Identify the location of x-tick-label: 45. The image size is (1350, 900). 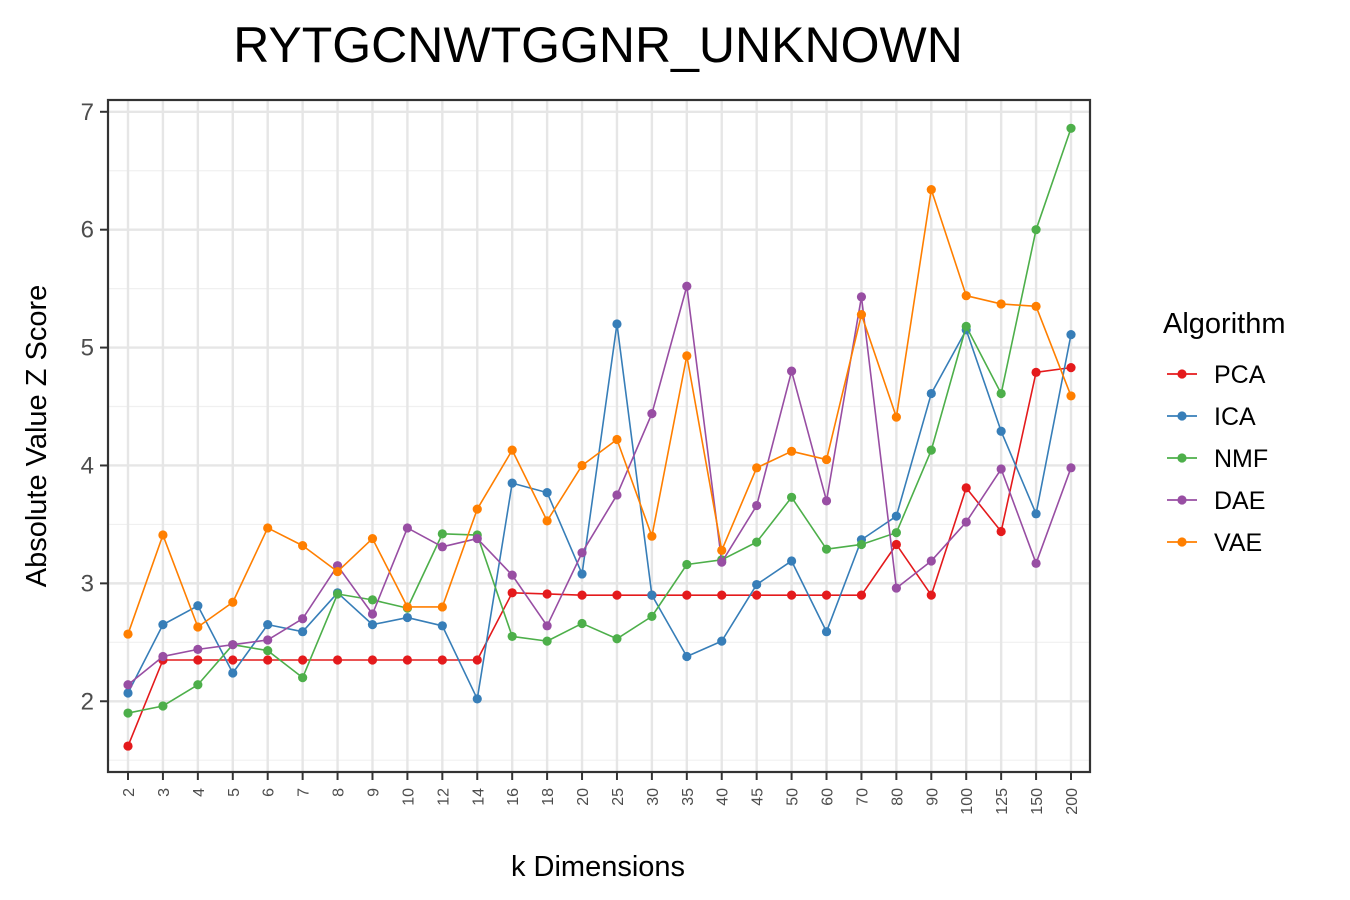
(758, 797).